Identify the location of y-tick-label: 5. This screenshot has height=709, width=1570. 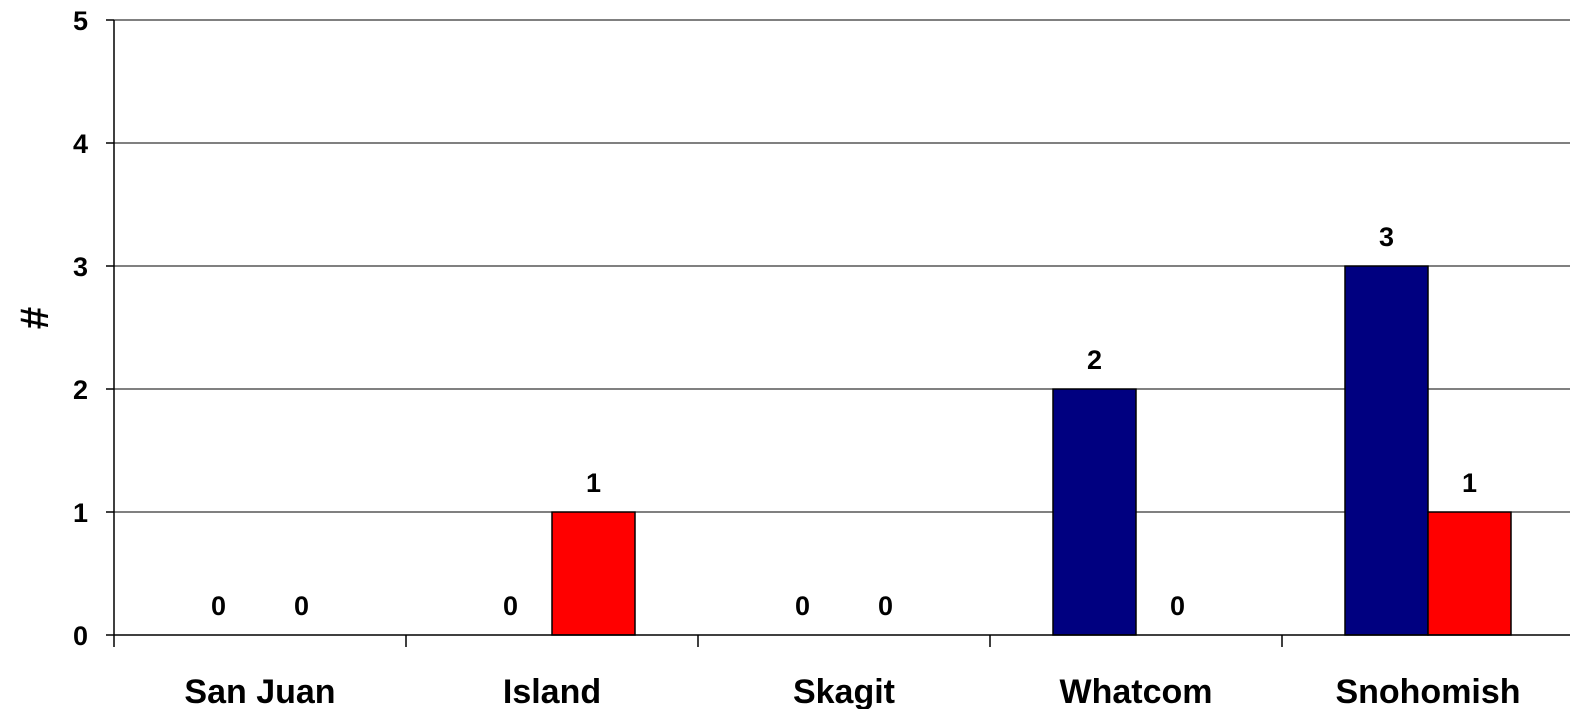
(80, 21).